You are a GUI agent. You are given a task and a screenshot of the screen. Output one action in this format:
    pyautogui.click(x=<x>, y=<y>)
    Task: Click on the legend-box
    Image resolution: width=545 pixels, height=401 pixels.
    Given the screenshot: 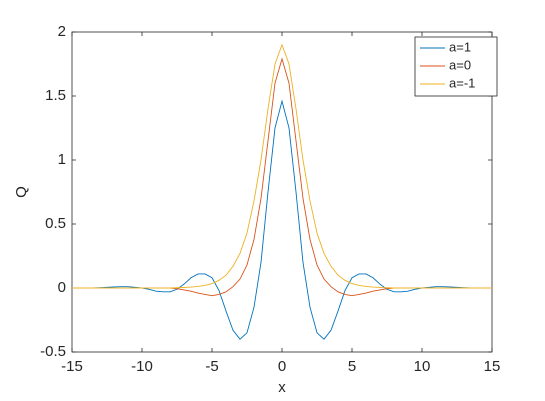 What is the action you would take?
    pyautogui.click(x=456, y=66)
    